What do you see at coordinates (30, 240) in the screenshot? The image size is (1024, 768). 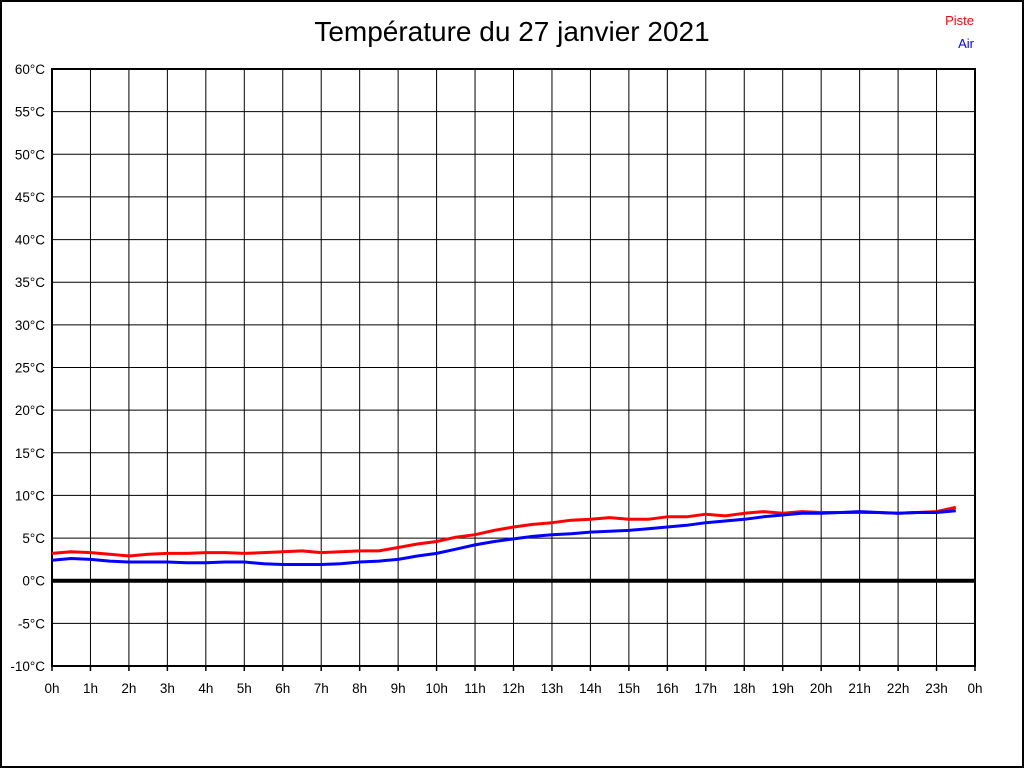 I see `y-tick-label: 40°C` at bounding box center [30, 240].